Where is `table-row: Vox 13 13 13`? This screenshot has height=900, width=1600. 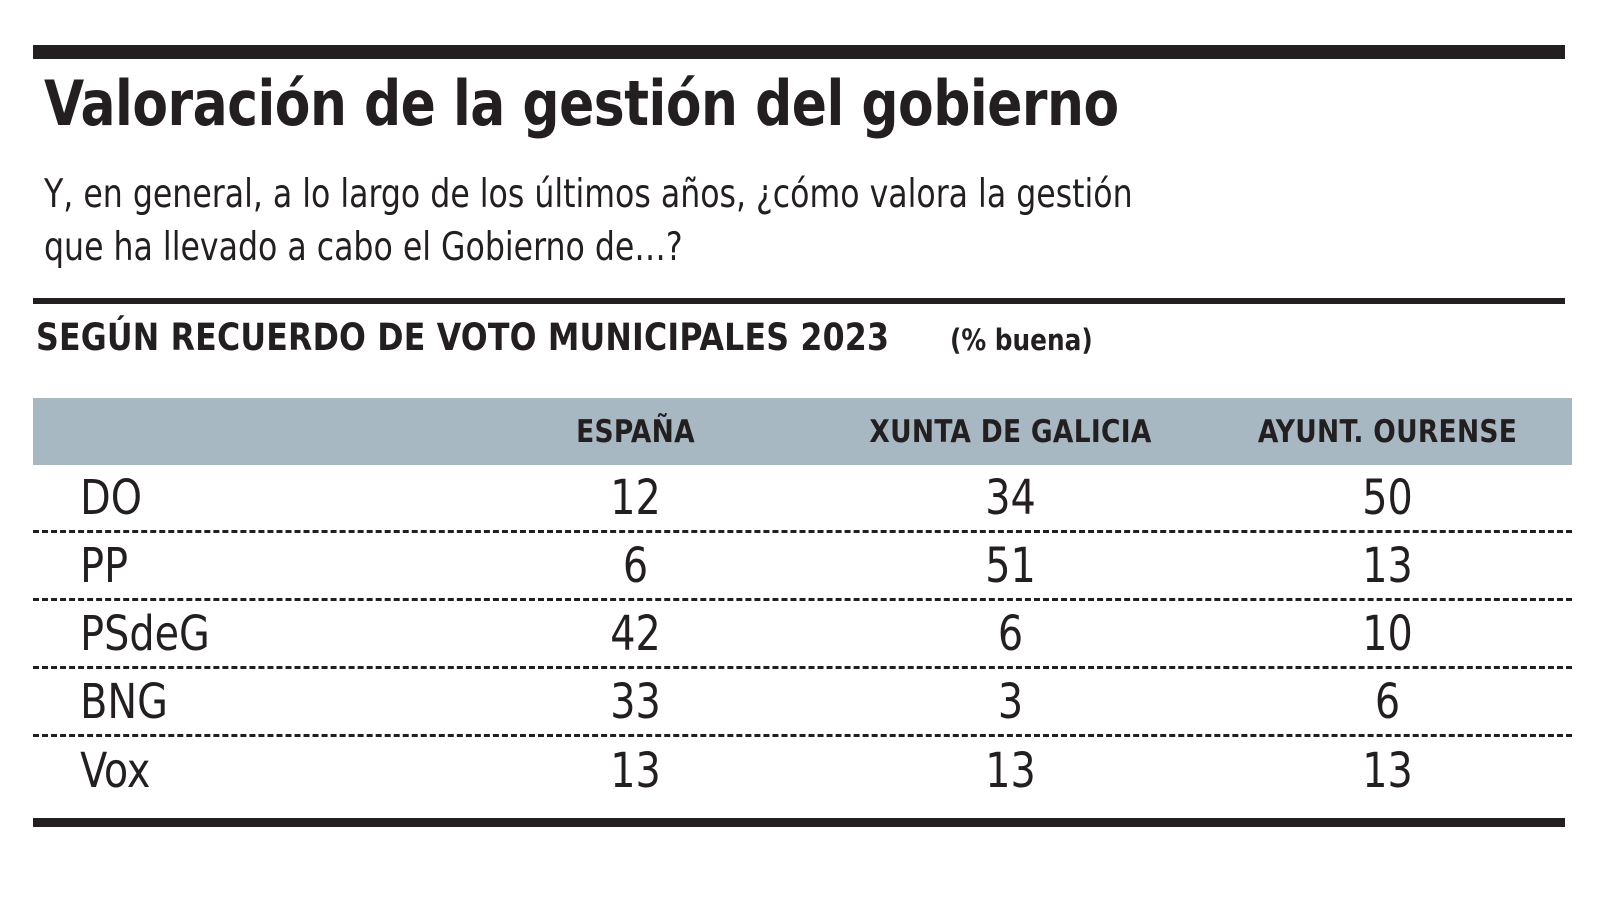
table-row: Vox 13 13 13 is located at coordinates (802, 771).